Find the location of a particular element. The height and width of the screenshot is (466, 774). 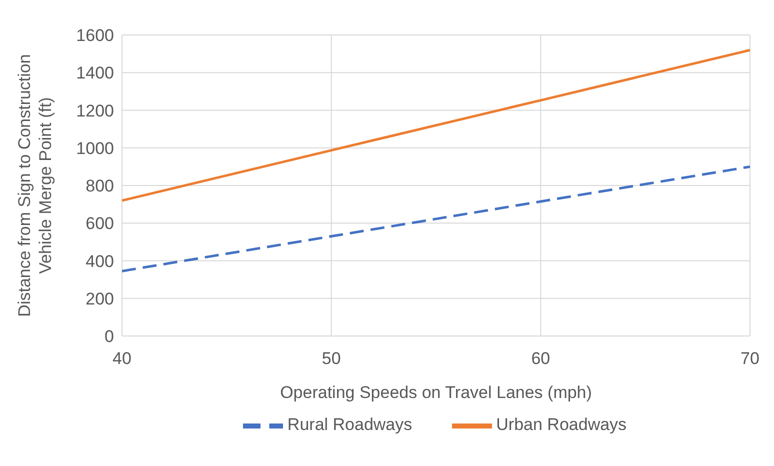

y-axis-title: Distance from Sign to Construction Vehicle Merge Point (ft) is located at coordinates (35, 185).